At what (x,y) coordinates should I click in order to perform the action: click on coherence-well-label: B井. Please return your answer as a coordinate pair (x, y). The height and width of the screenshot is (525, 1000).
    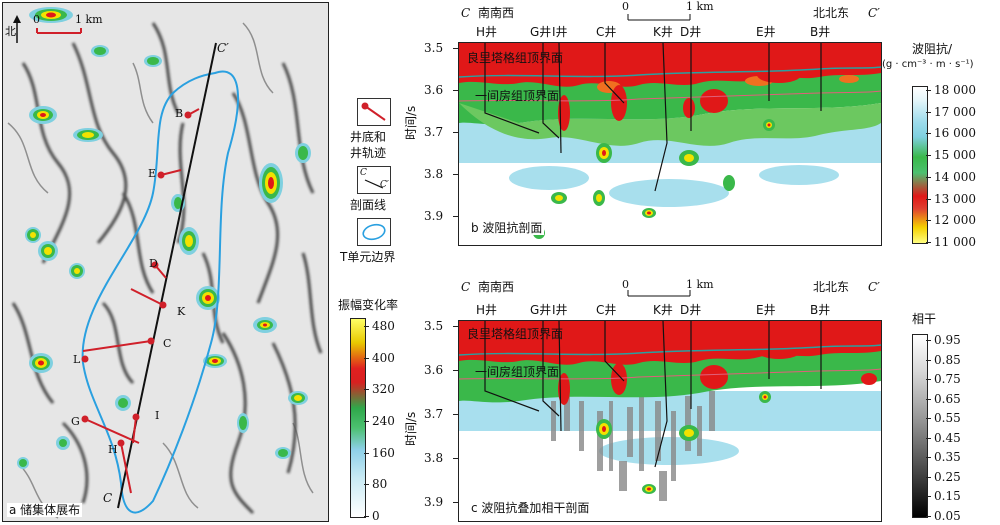
    Looking at the image, I should click on (820, 310).